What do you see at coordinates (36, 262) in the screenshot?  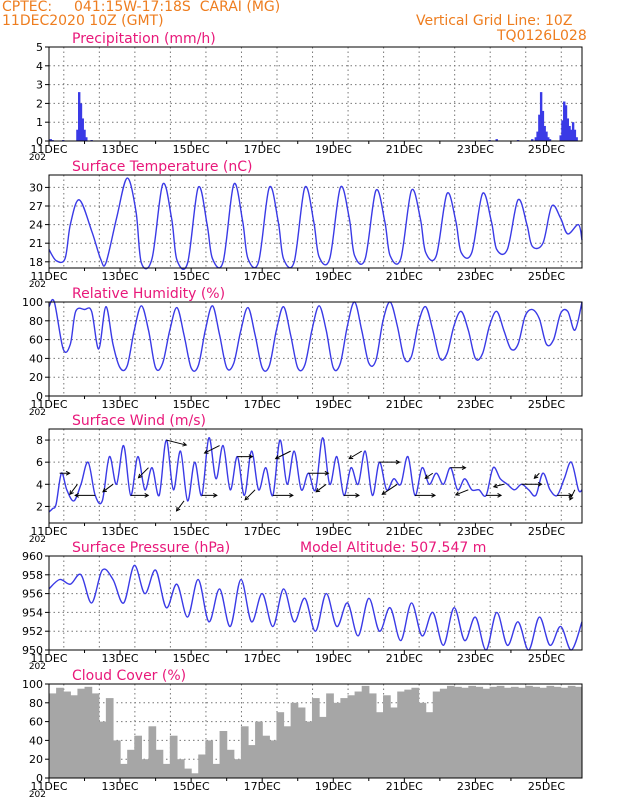 I see `y-tick-label: 18` at bounding box center [36, 262].